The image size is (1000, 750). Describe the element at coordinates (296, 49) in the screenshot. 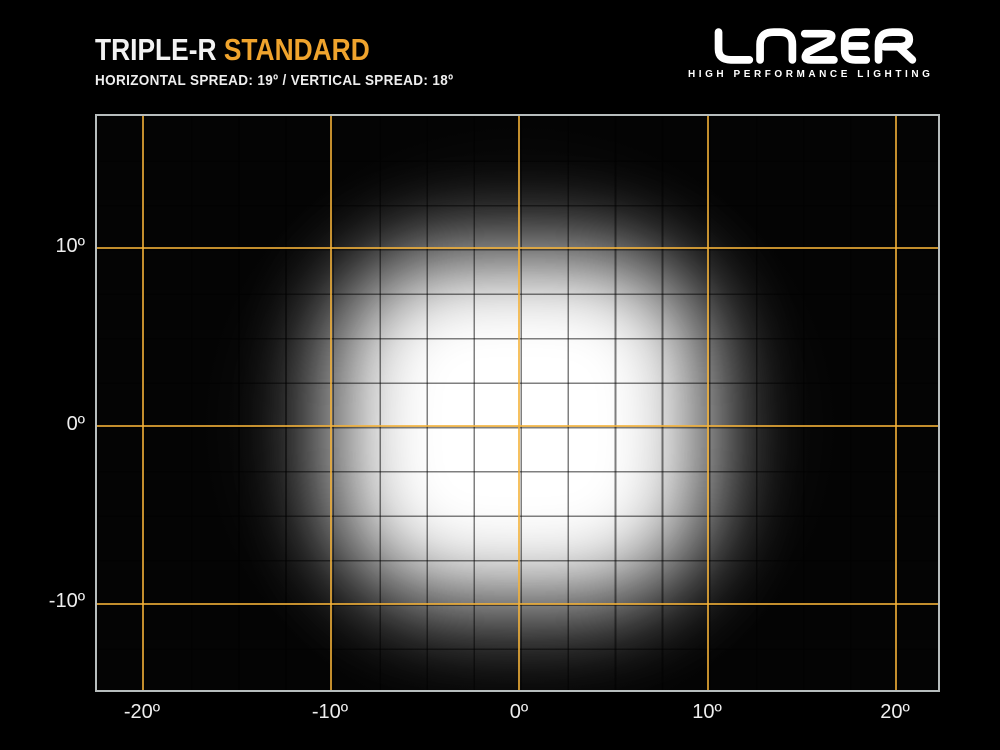

I see `product-variant: STANDARD` at that location.